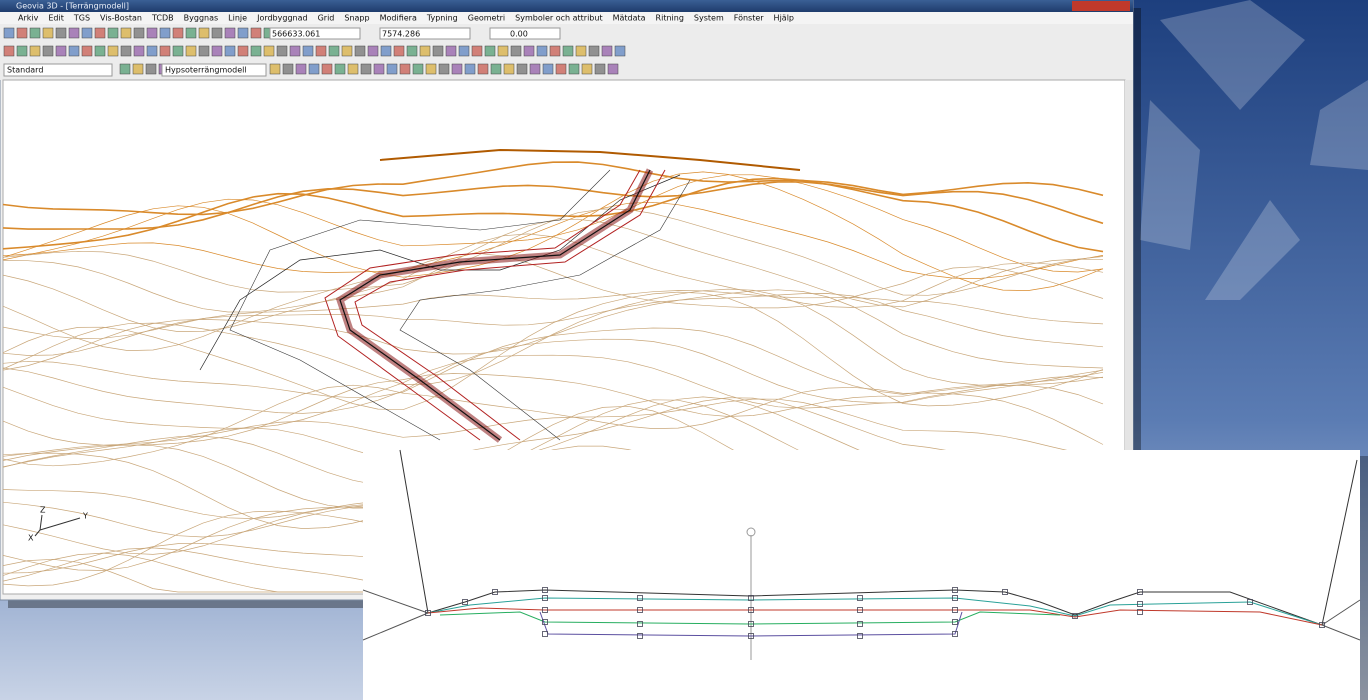 This screenshot has width=1368, height=700. Describe the element at coordinates (670, 18) in the screenshot. I see `menu-item: Ritning` at that location.